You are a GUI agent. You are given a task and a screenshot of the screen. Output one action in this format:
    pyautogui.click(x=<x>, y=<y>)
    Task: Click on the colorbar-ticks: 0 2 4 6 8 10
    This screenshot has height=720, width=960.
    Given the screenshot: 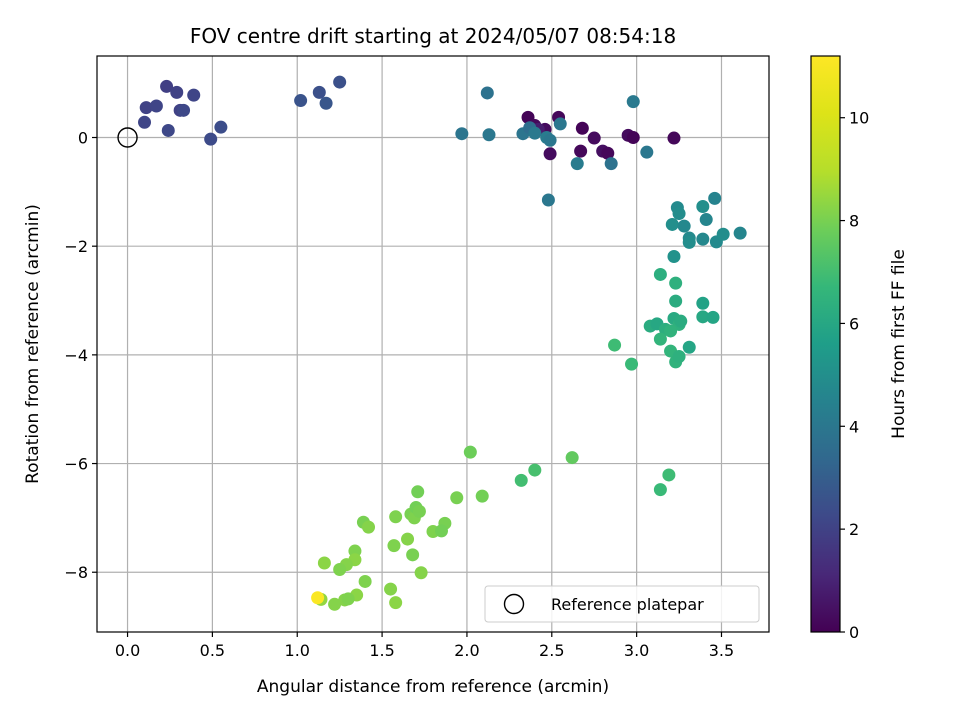 What is the action you would take?
    pyautogui.click(x=854, y=375)
    